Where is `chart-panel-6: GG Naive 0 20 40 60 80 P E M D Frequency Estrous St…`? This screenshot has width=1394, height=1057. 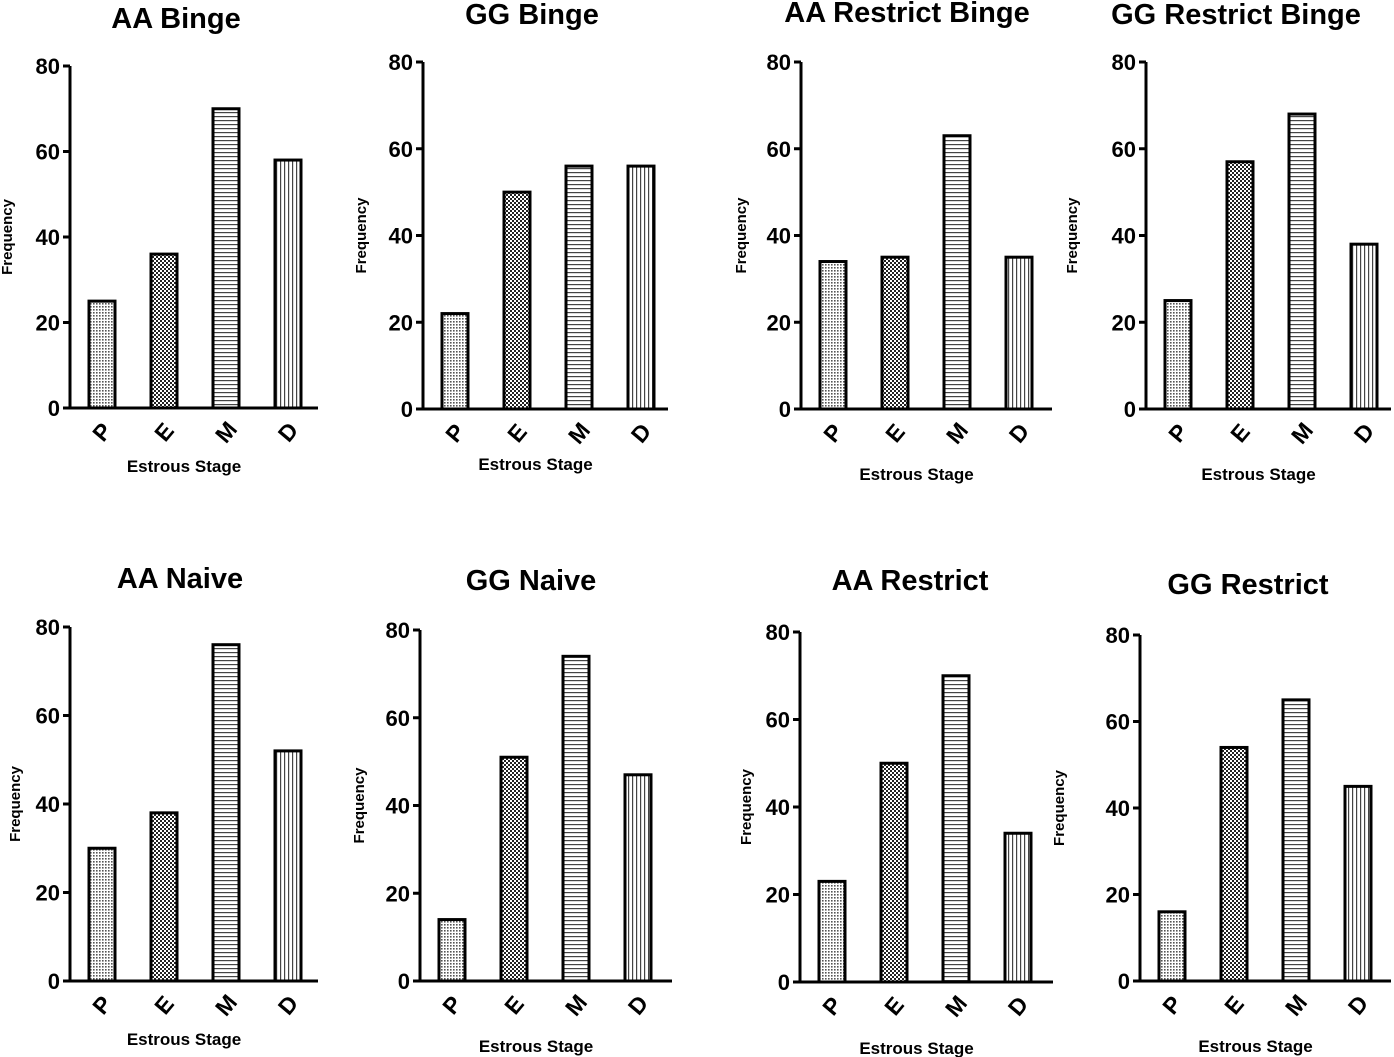
chart-panel-6: GG Naive 0 20 40 60 80 P E M D Frequency Estrous St… is located at coordinates (511, 810).